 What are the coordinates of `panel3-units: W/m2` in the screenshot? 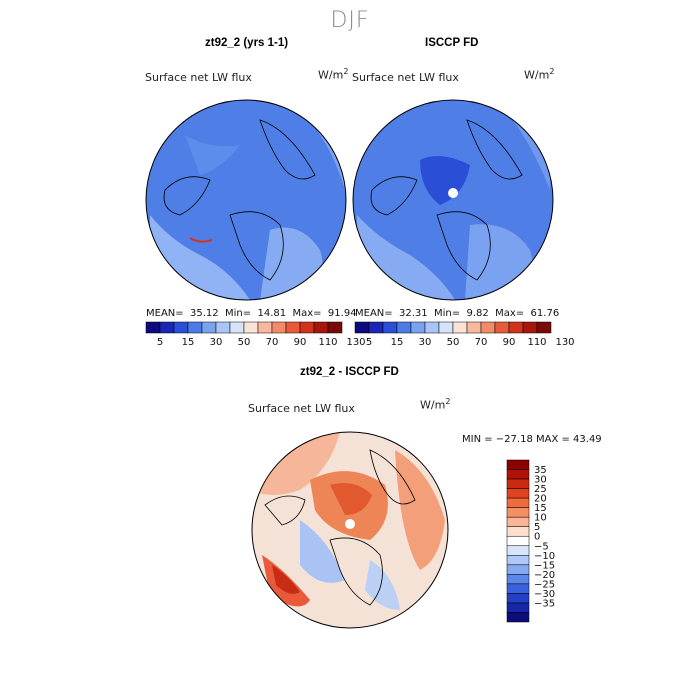 It's located at (435, 404).